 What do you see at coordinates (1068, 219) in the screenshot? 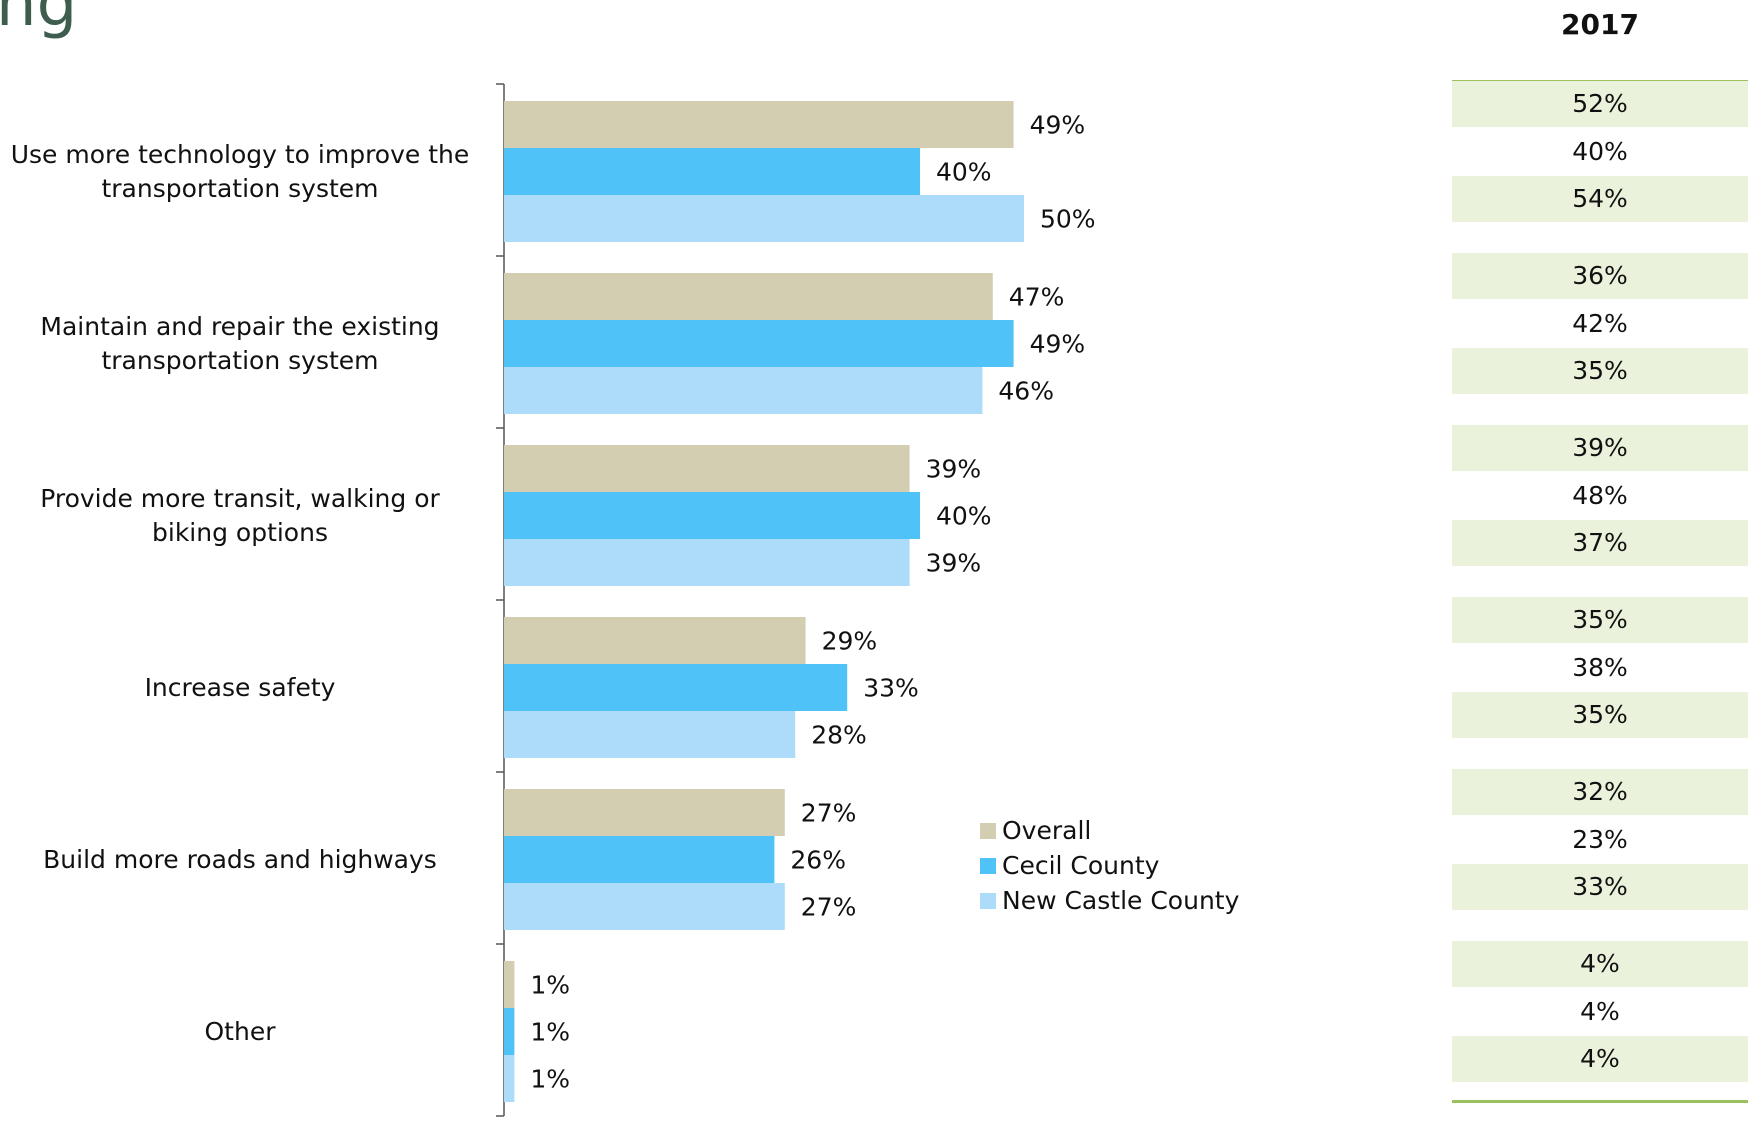
I see `bar-value-label: 50%` at bounding box center [1068, 219].